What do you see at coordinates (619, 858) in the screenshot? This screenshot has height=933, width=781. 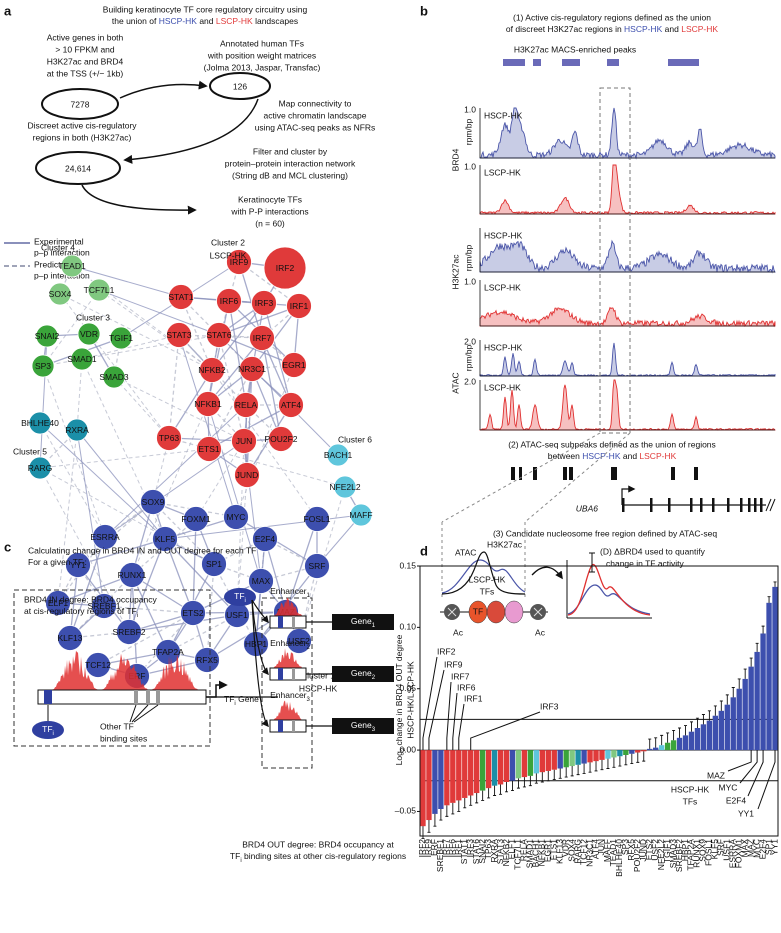 I see `x-tick-label: BHLHE40` at bounding box center [619, 858].